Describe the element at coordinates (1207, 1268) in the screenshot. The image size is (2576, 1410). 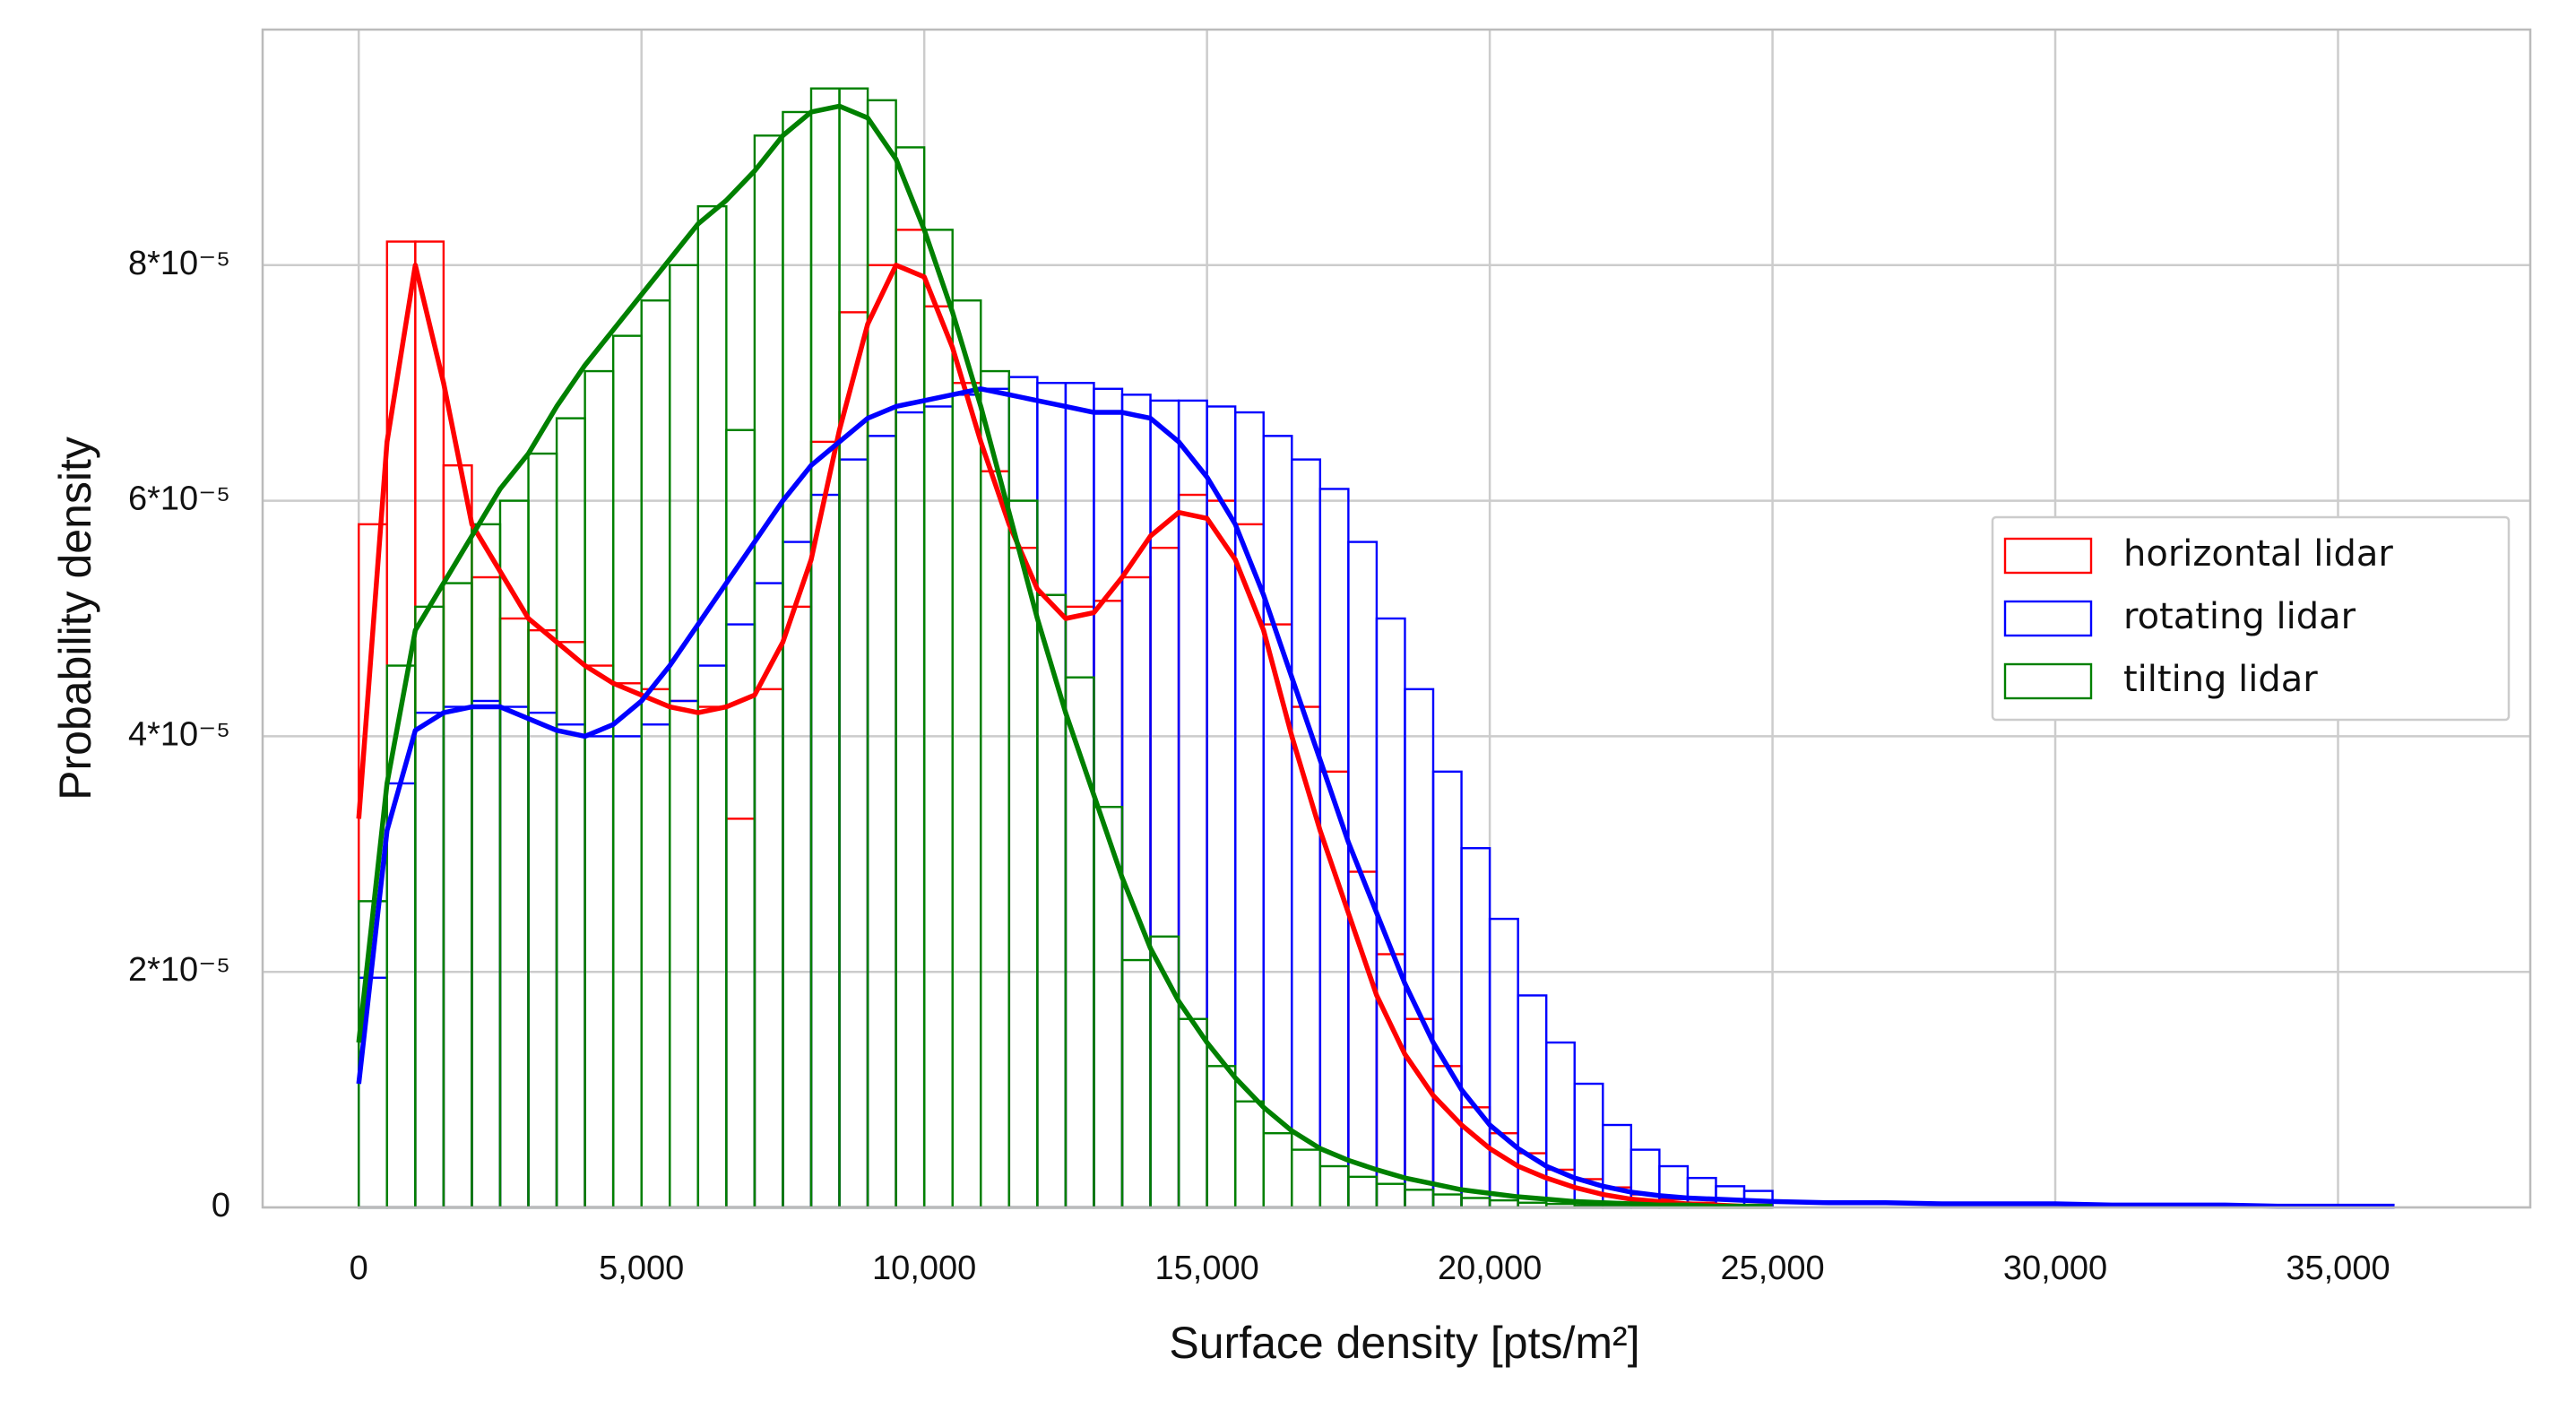
I see `x-tick-label: 15,000` at that location.